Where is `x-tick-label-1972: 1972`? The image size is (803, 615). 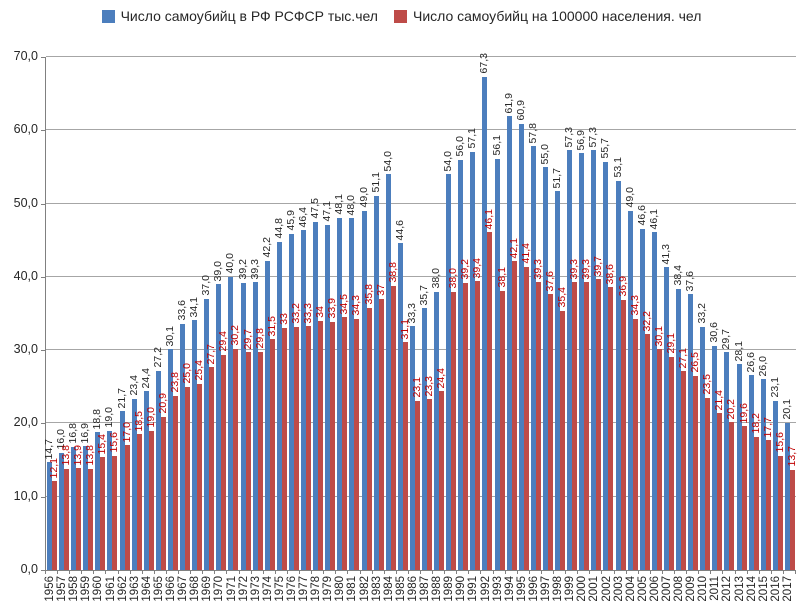 x-tick-label-1972: 1972 is located at coordinates (243, 589).